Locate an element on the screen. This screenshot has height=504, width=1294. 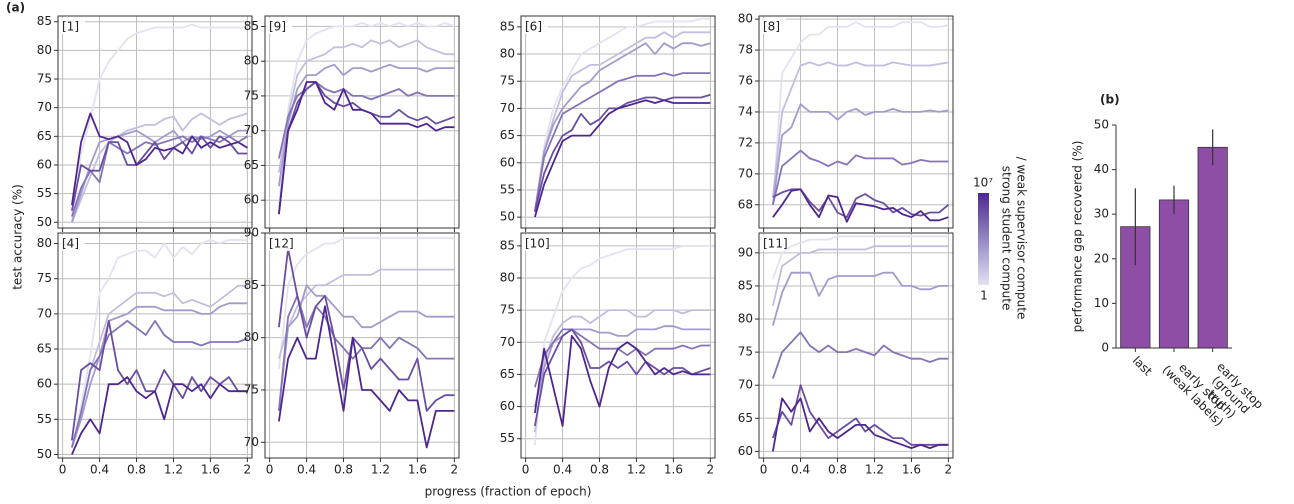
panel-title: [8] is located at coordinates (771, 27).